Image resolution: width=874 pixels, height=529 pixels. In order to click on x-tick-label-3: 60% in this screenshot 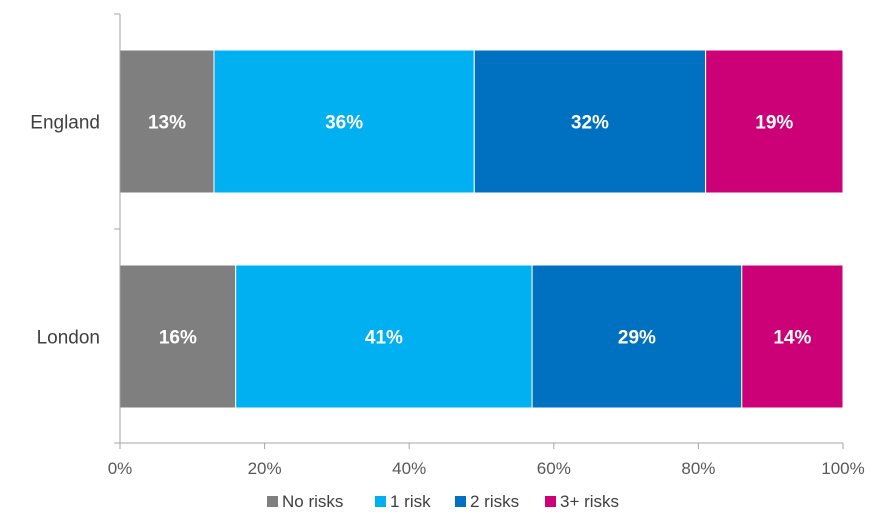, I will do `click(554, 468)`.